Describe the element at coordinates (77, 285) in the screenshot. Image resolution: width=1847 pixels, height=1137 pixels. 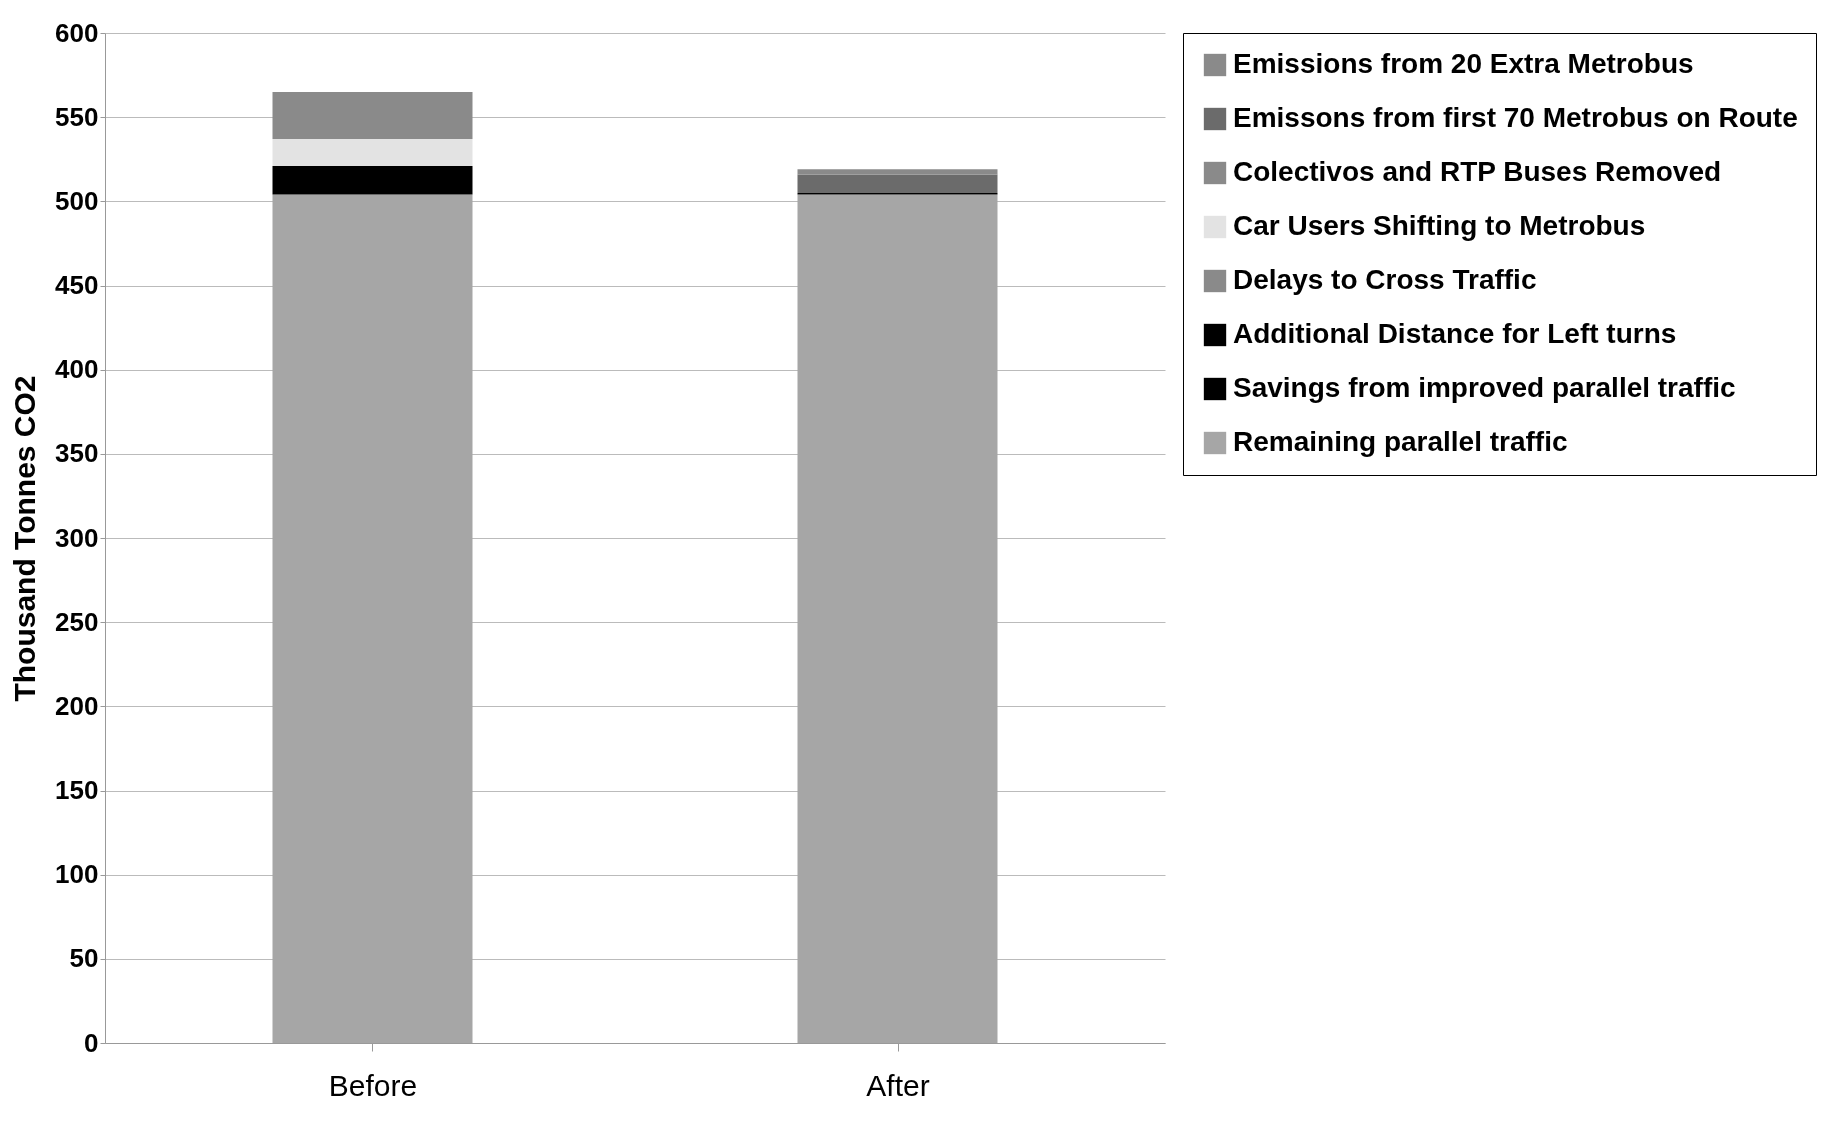
I see `y-tick-label: 450` at that location.